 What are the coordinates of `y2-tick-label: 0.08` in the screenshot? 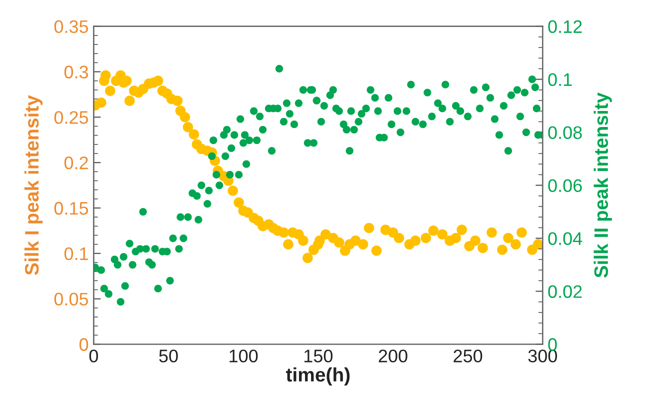 It's located at (565, 133).